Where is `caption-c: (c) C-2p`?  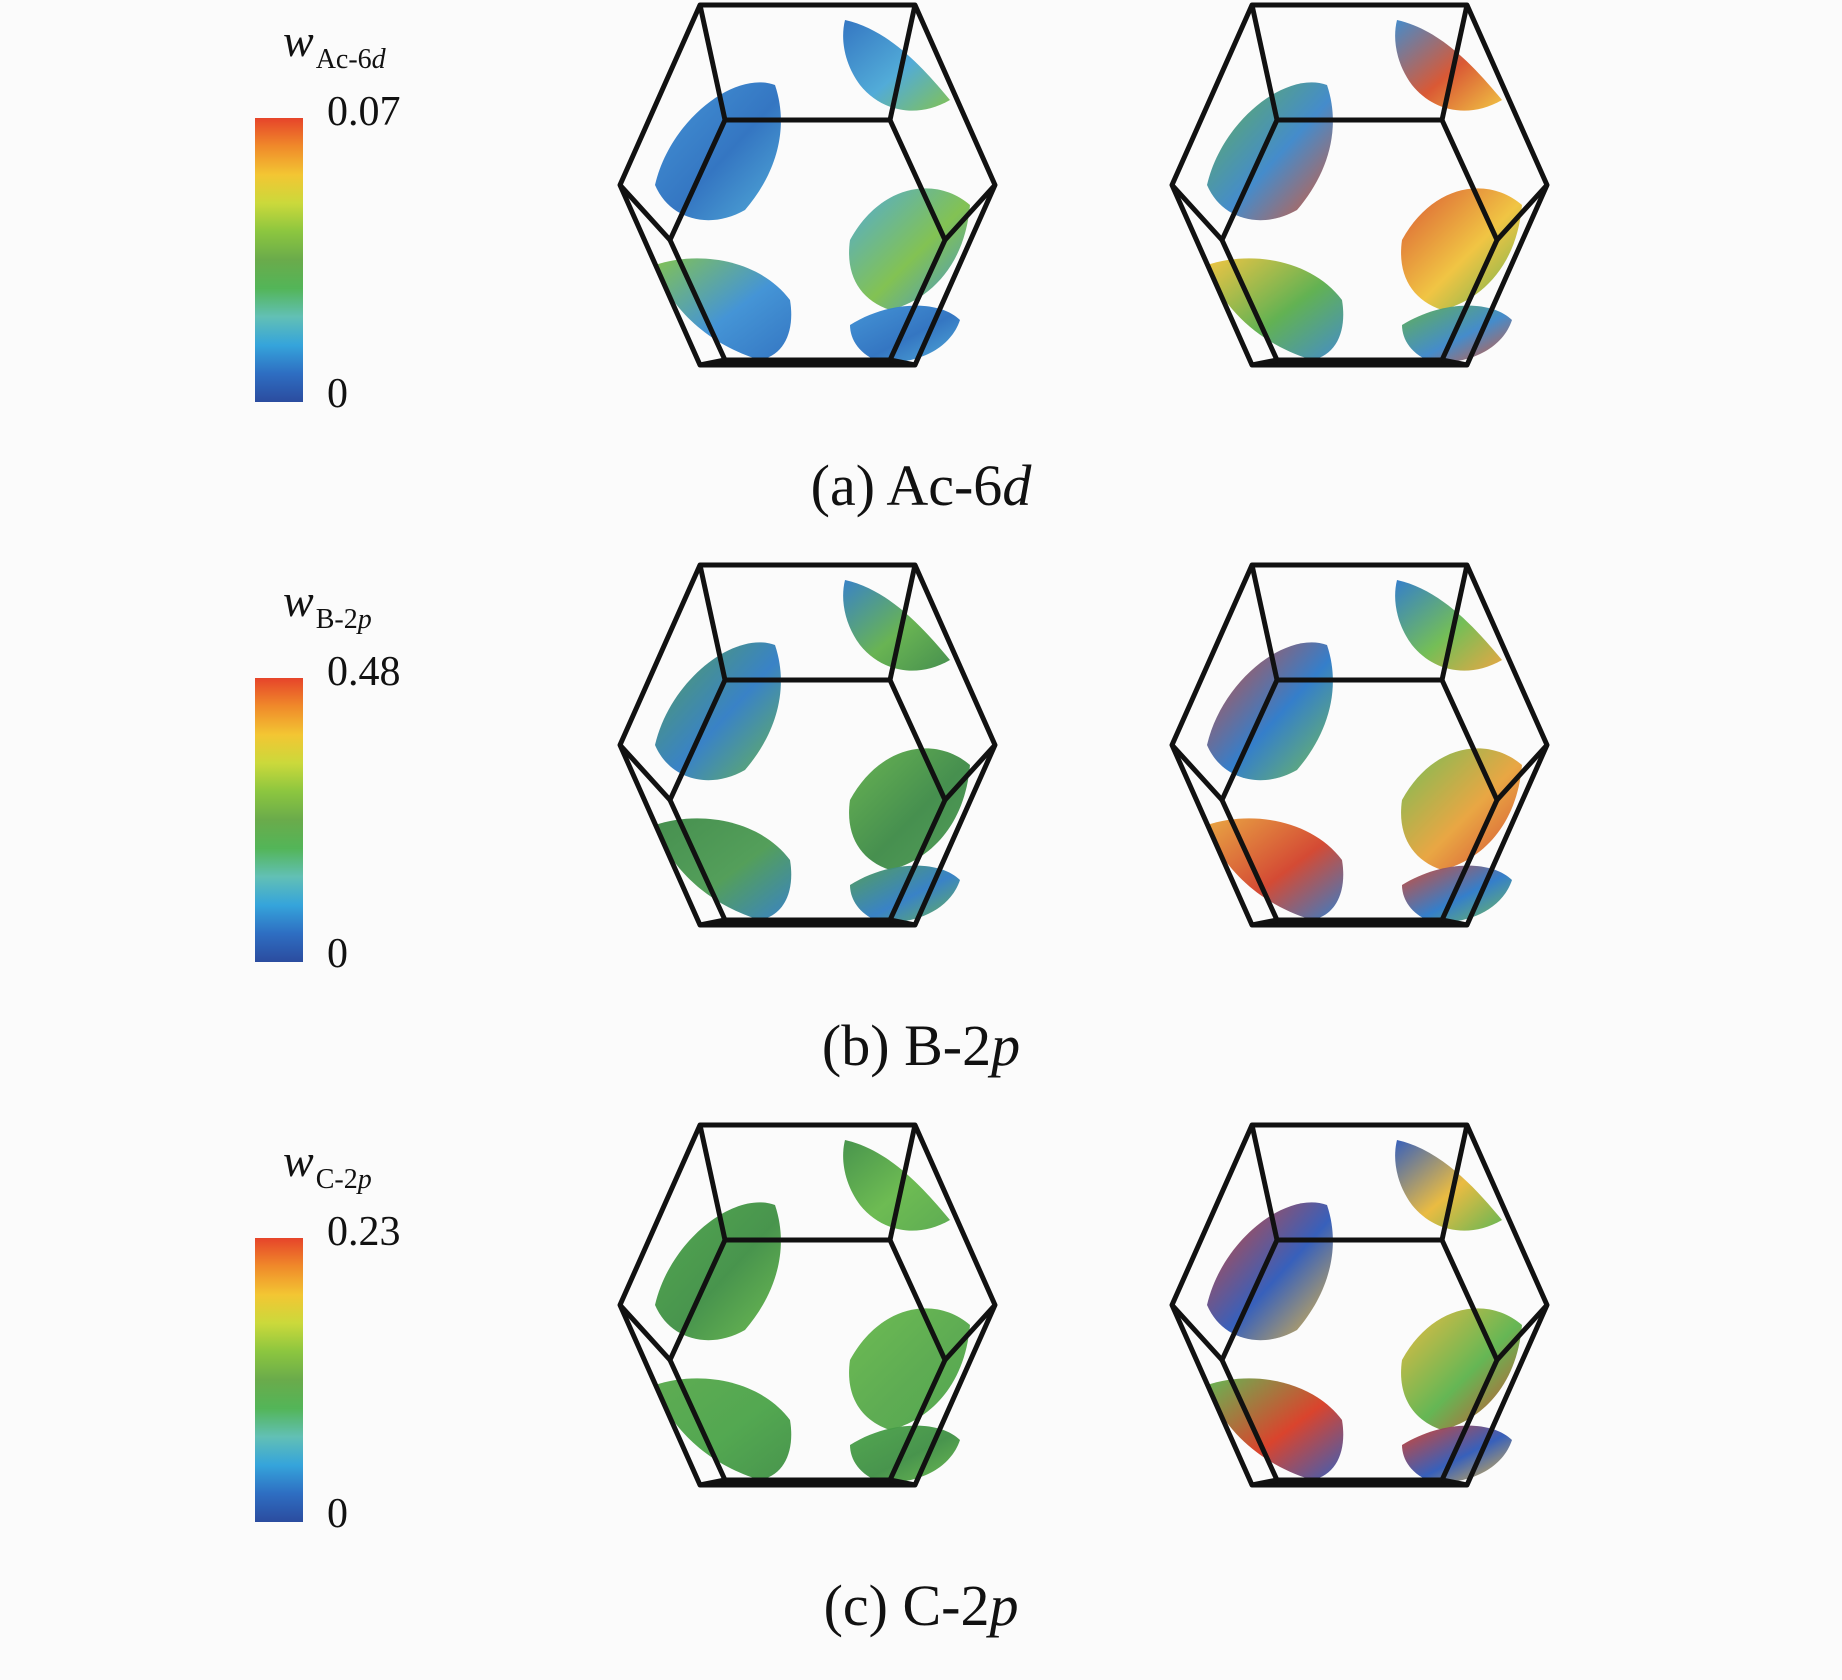 caption-c: (c) C-2p is located at coordinates (921, 1605).